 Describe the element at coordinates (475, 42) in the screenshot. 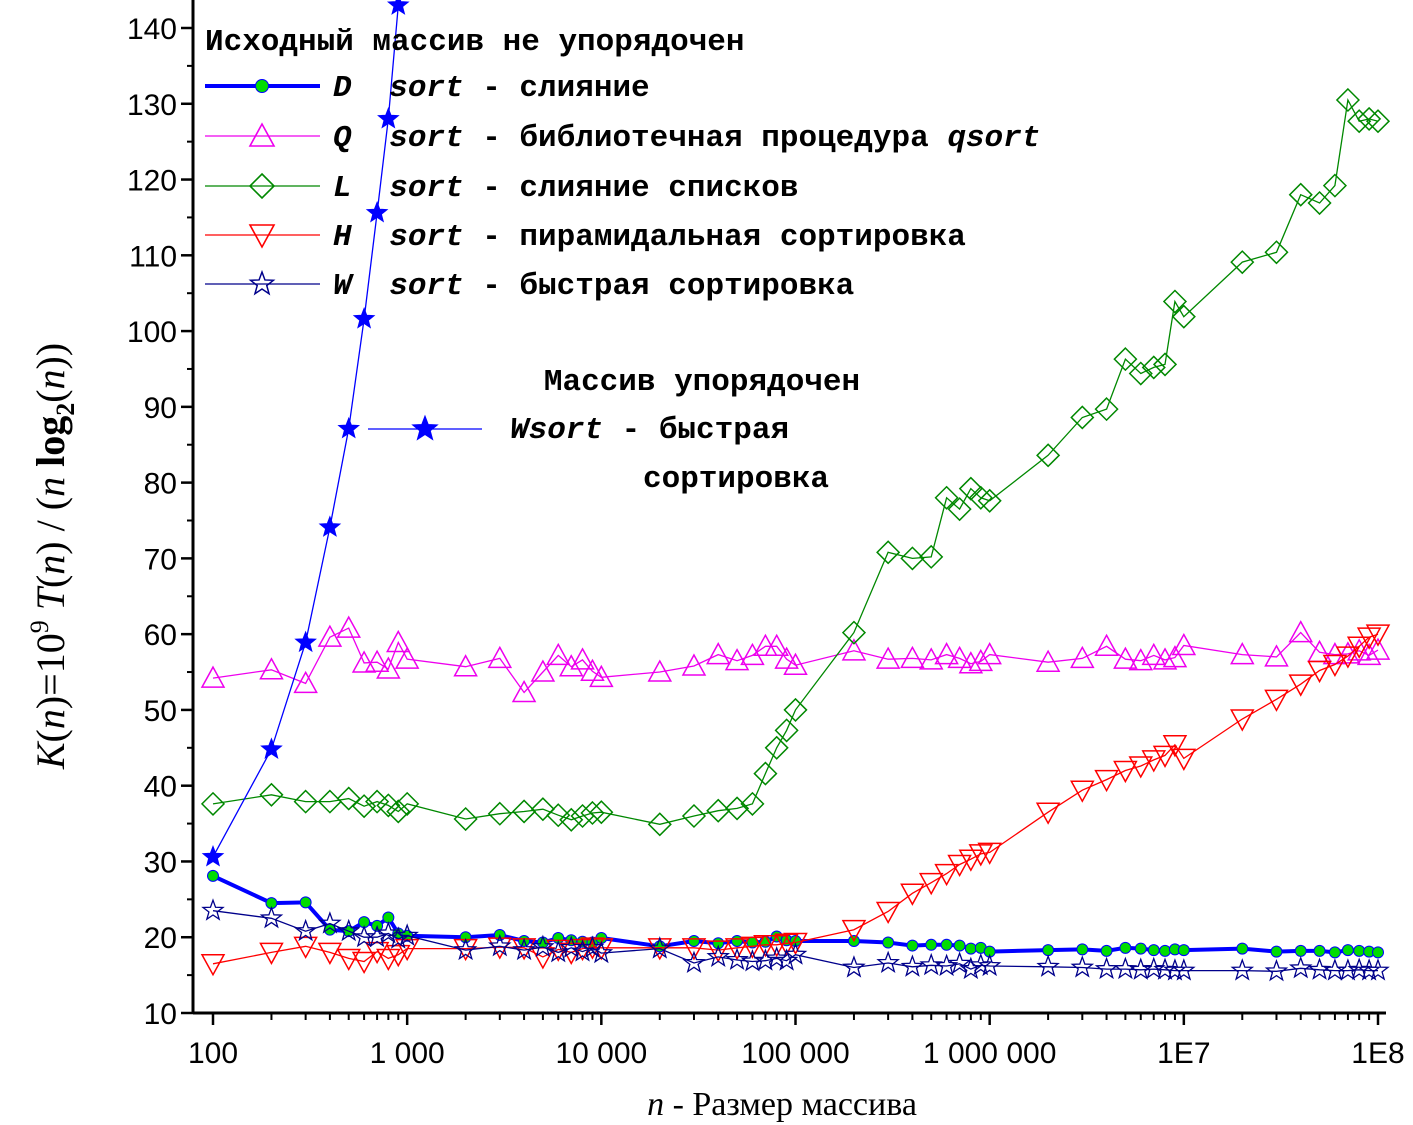

I see `legend-title: Исходный массив не упорядочен` at that location.